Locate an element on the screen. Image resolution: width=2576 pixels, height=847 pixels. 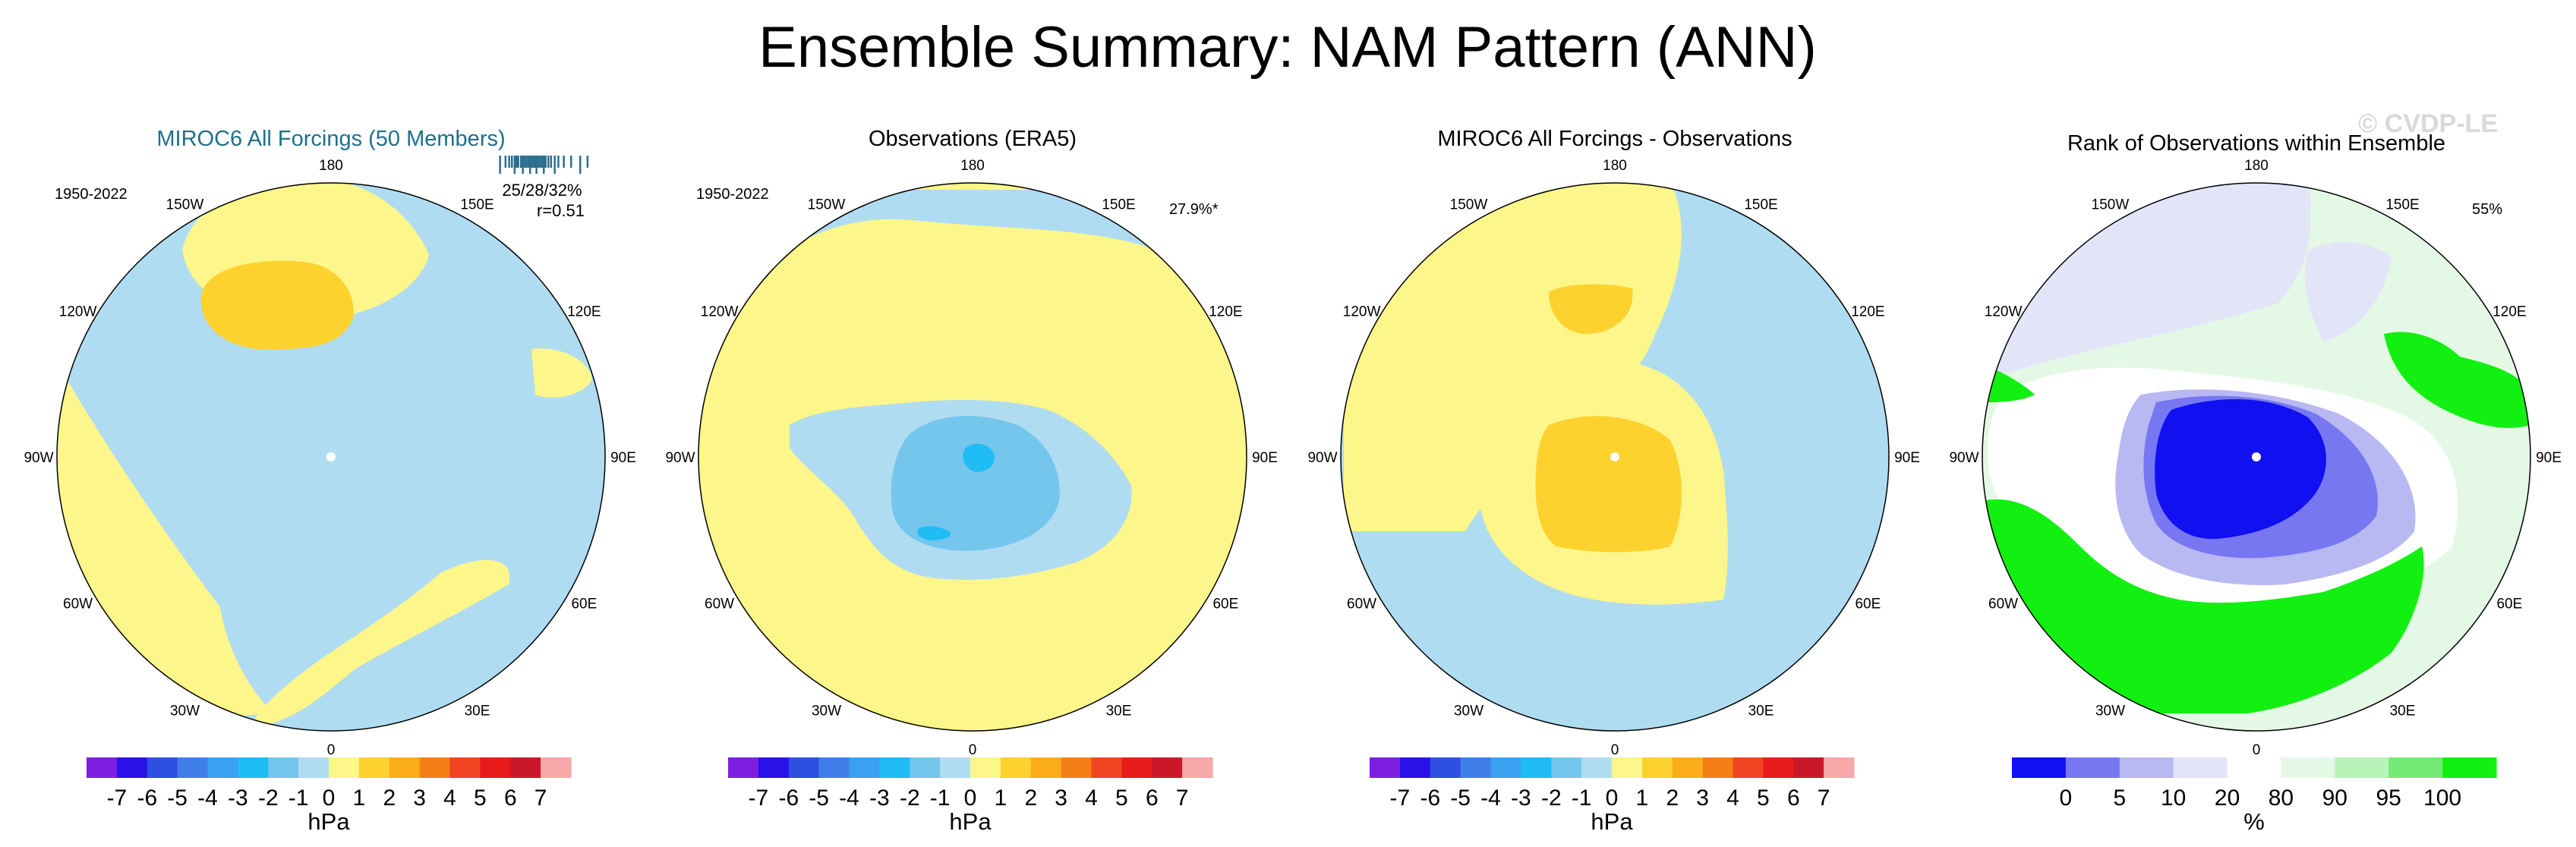
colorbar-tick-label: 3 is located at coordinates (419, 798).